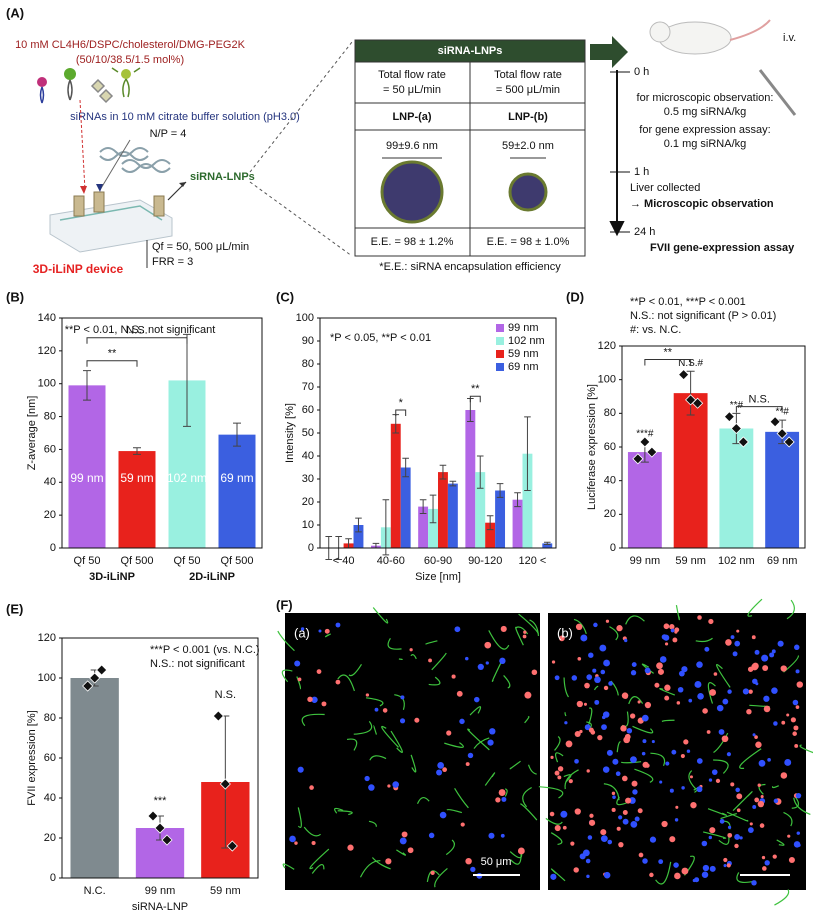 The height and width of the screenshot is (922, 813). What do you see at coordinates (162, 433) in the screenshot?
I see `plot-frame` at bounding box center [162, 433].